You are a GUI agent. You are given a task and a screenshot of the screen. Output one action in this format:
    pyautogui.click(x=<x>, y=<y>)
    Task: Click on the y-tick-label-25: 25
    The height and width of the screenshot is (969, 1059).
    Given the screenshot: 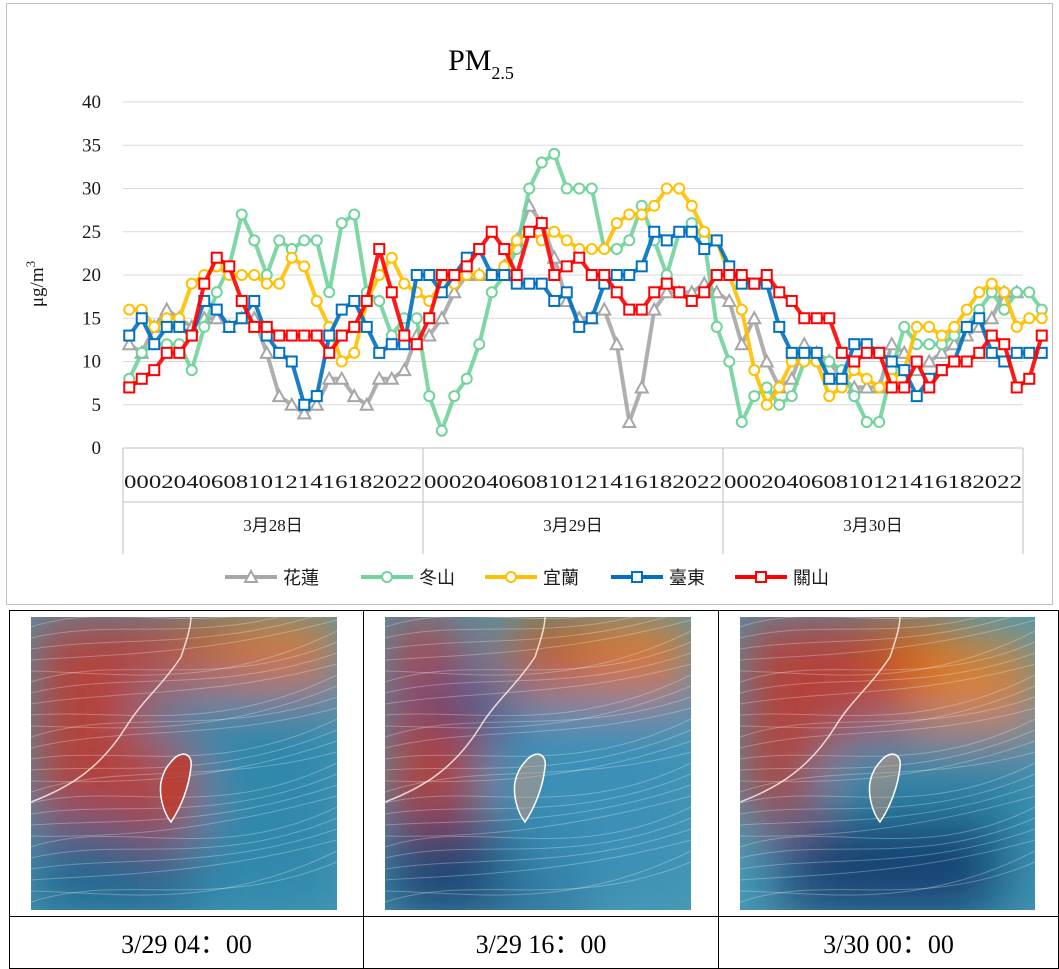 What is the action you would take?
    pyautogui.click(x=91, y=232)
    